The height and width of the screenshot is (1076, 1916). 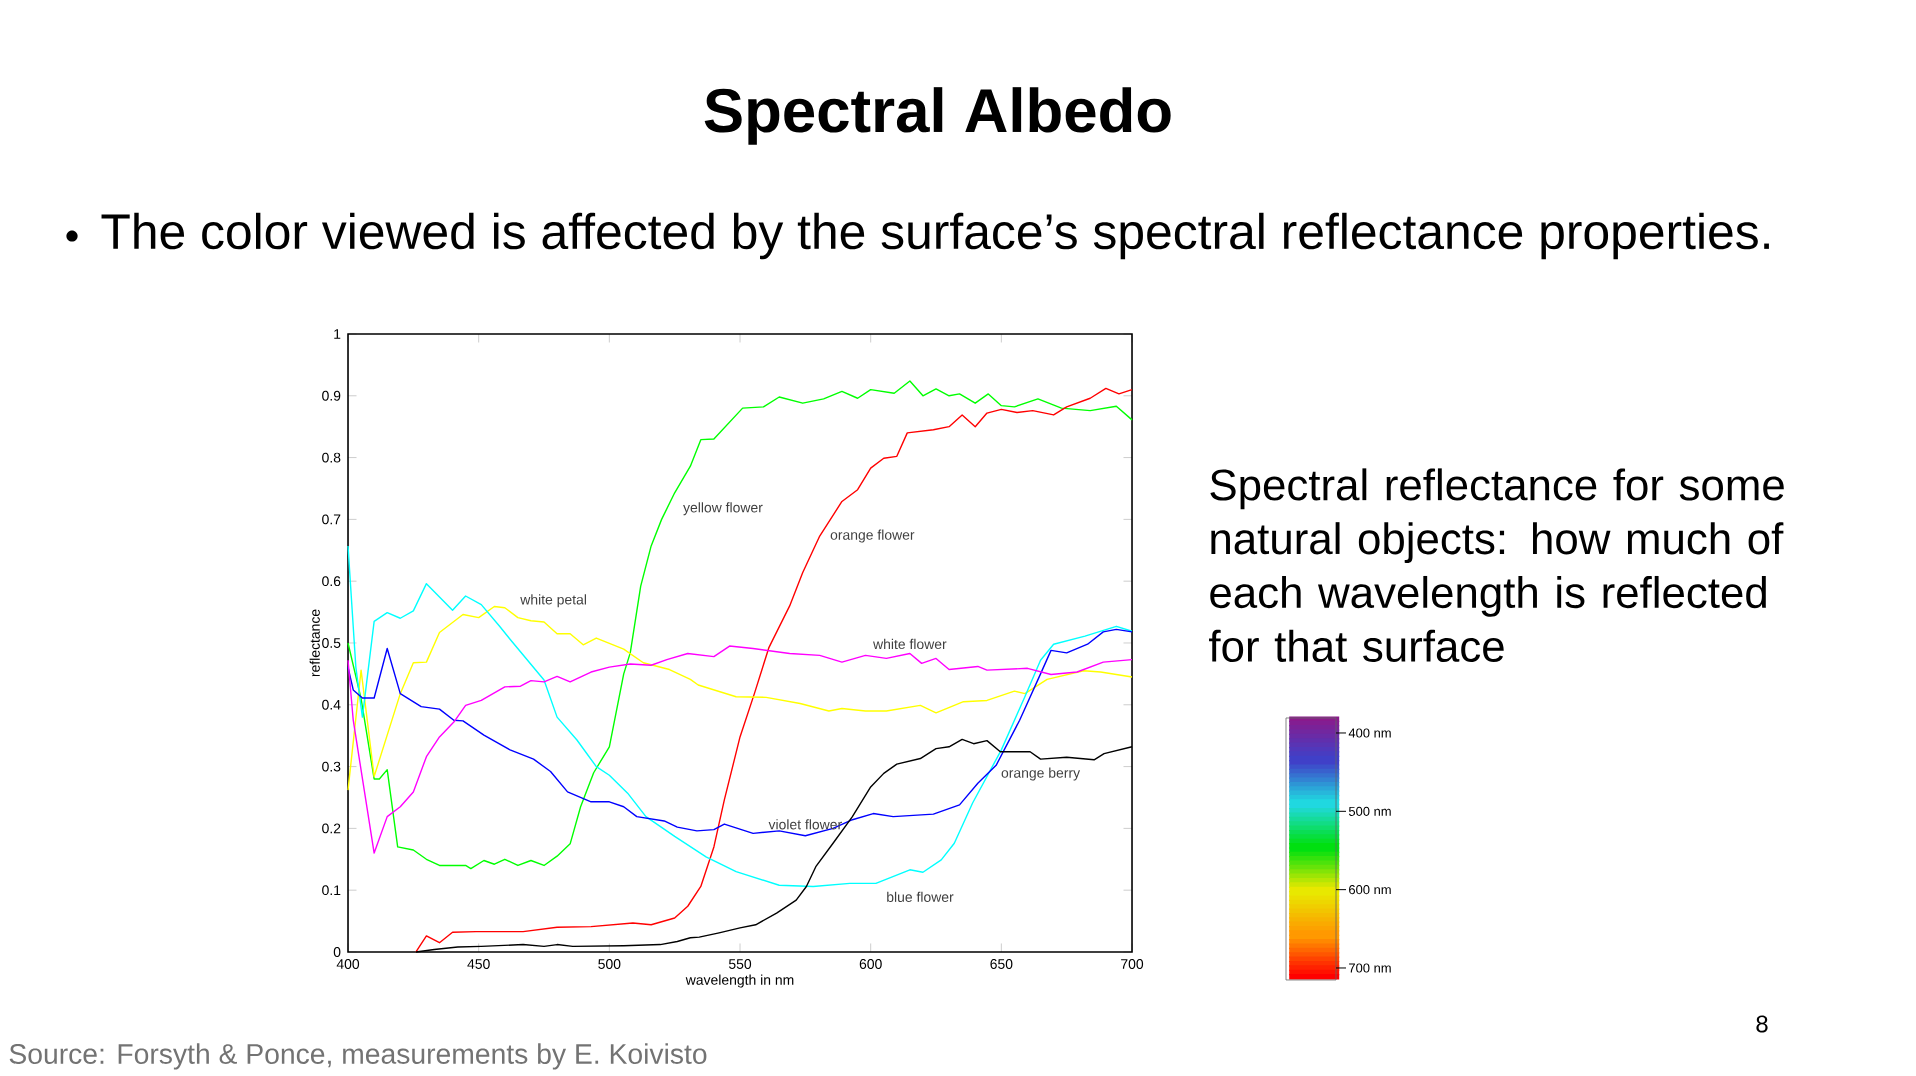 What do you see at coordinates (740, 732) in the screenshot?
I see `line-series` at bounding box center [740, 732].